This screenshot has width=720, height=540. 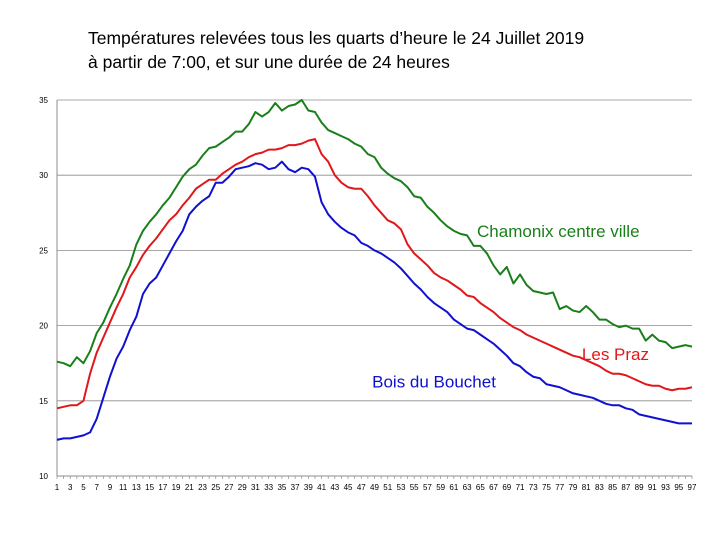 What do you see at coordinates (480, 487) in the screenshot?
I see `x-tick-label-65: 65` at bounding box center [480, 487].